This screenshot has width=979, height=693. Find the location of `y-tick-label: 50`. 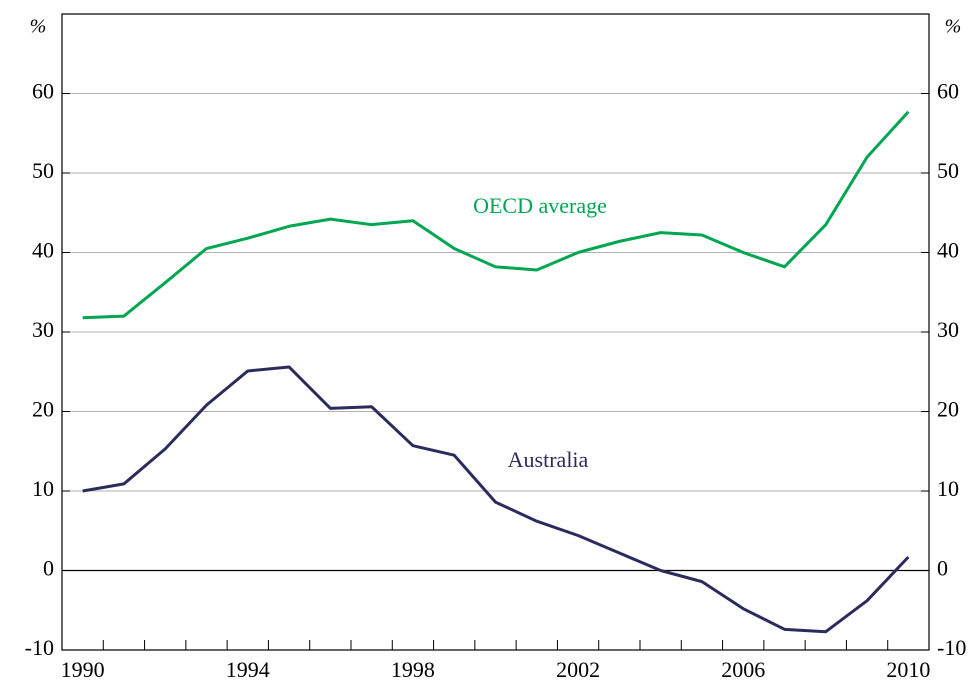

y-tick-label: 50 is located at coordinates (43, 170).